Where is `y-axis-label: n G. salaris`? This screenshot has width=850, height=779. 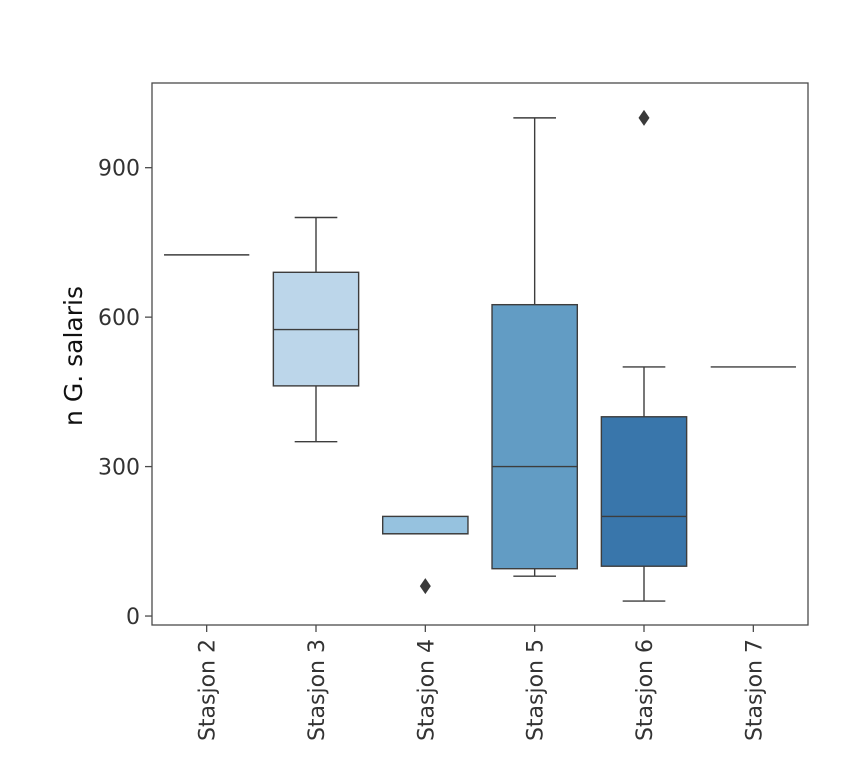
y-axis-label: n G. salaris is located at coordinates (73, 356).